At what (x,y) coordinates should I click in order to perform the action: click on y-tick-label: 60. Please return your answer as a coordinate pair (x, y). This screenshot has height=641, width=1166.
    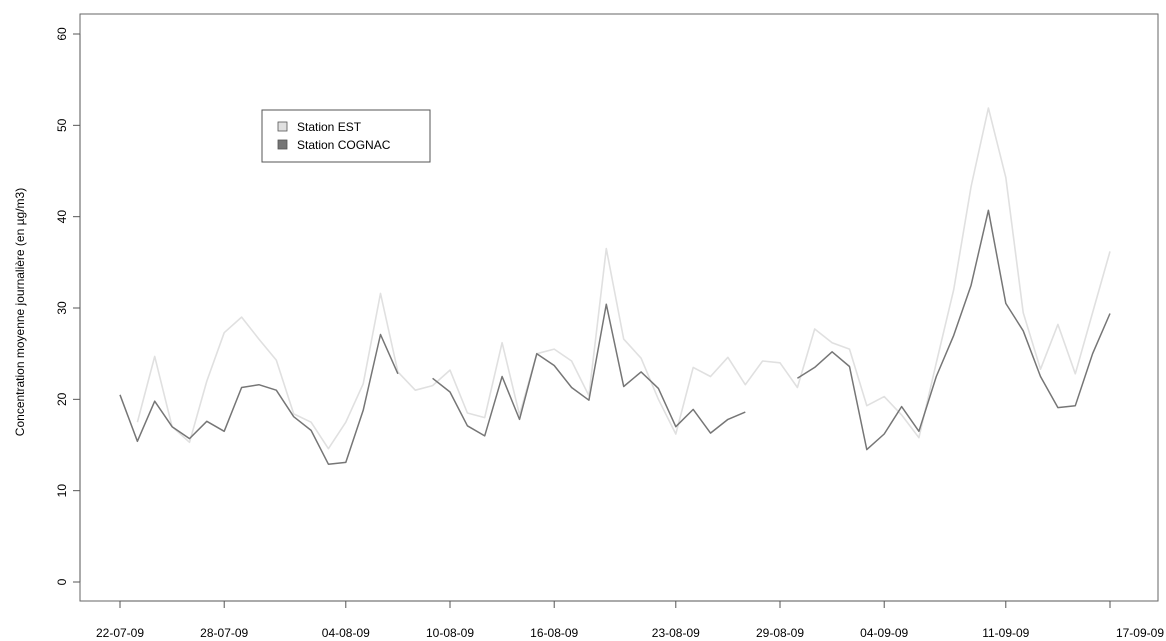
    Looking at the image, I should click on (62, 34).